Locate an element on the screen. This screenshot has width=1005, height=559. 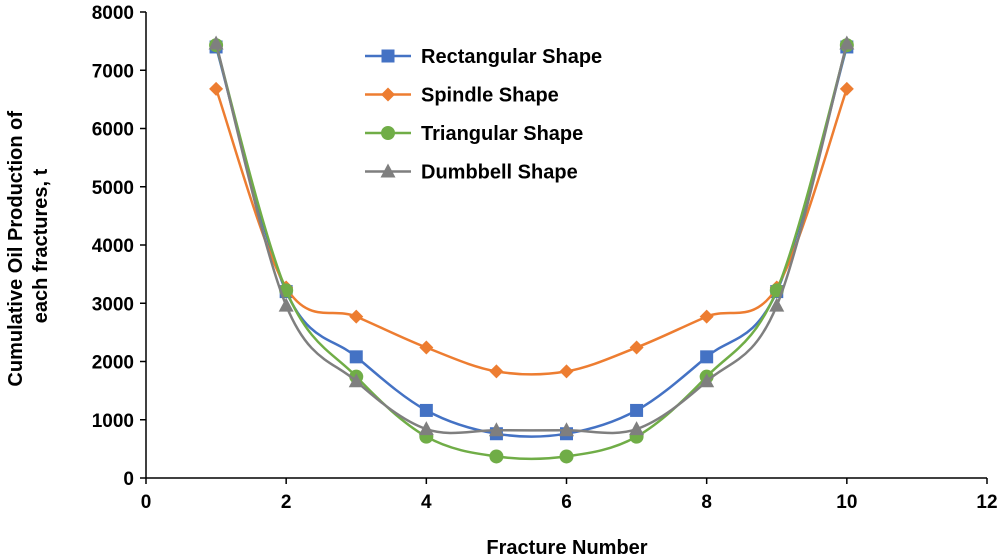
y-tick-label: 0 is located at coordinates (128, 479).